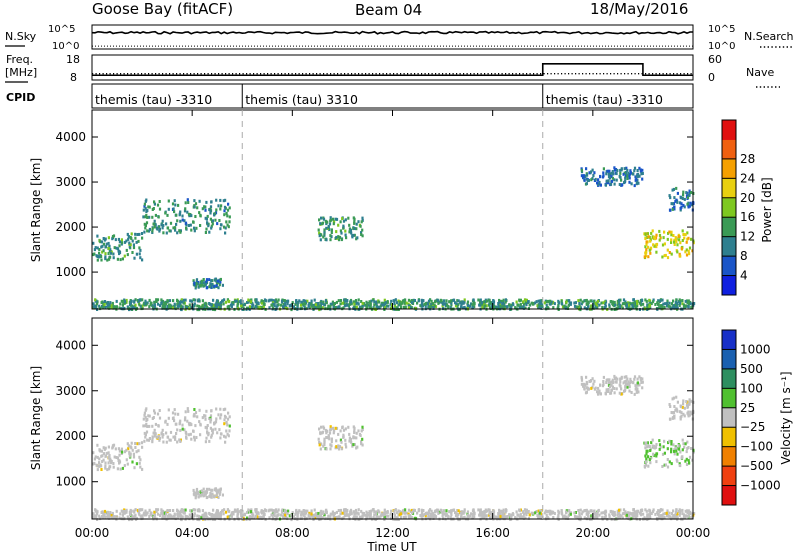  I want to click on colorbar-tick-label: 1000, so click(755, 349).